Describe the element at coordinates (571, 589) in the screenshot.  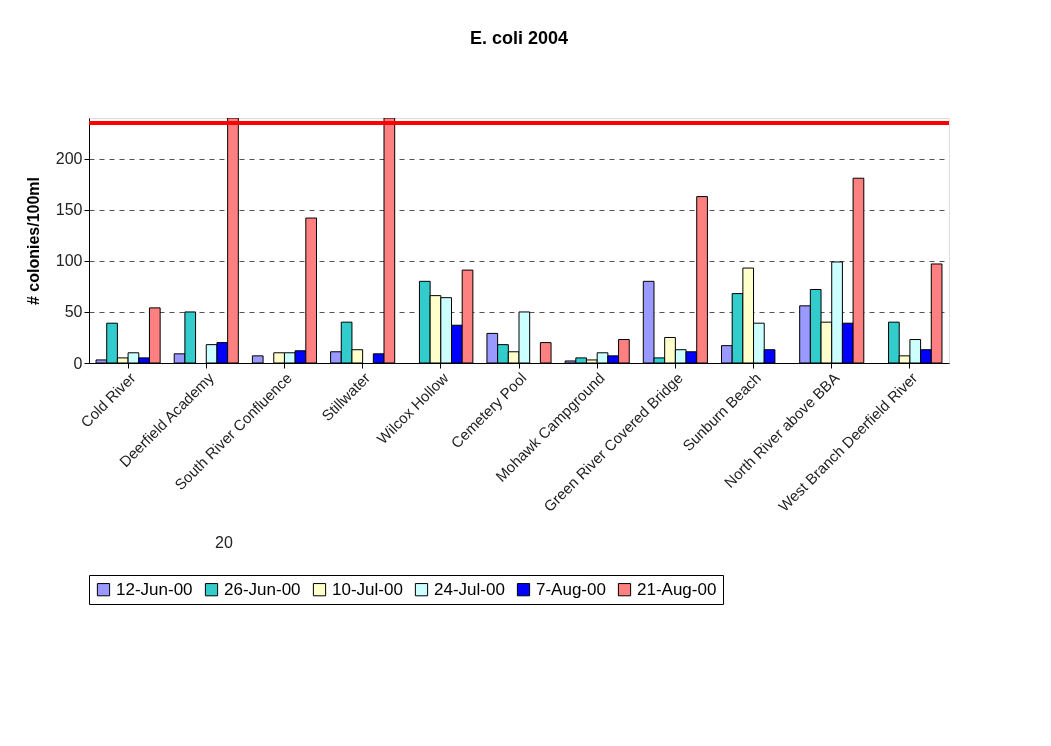
I see `legend-label: 7-Aug-00` at that location.